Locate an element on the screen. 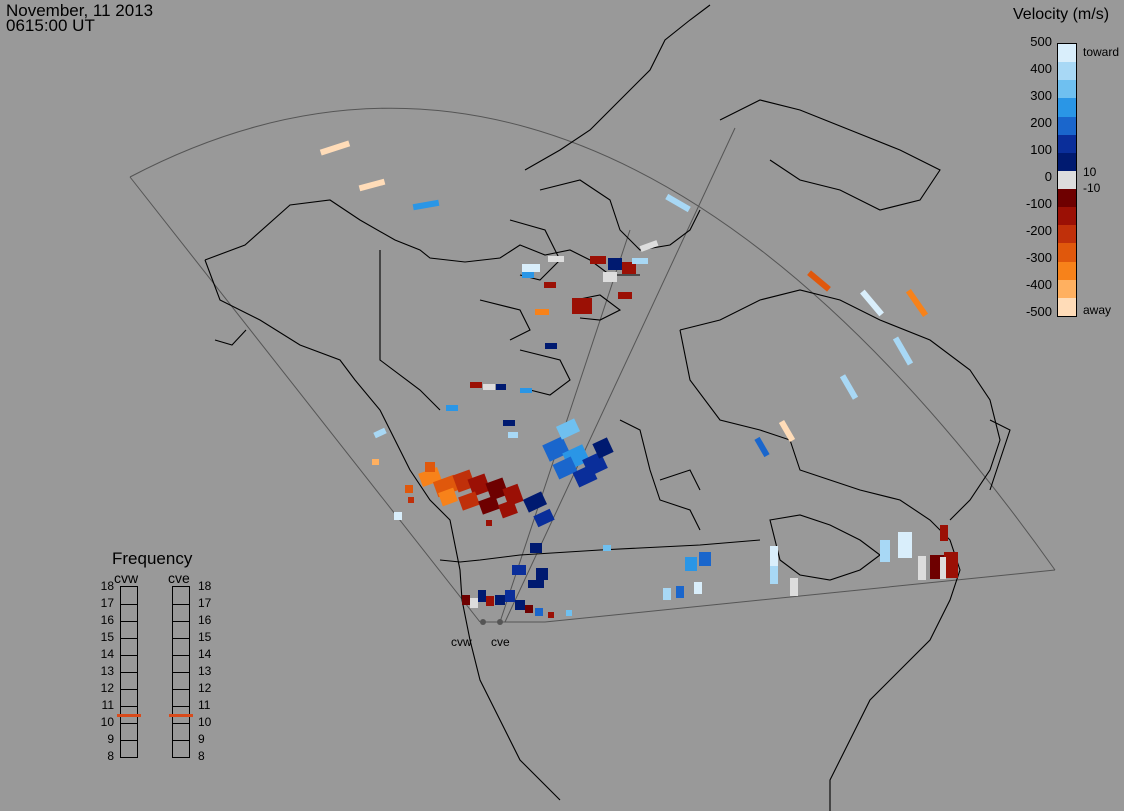 The width and height of the screenshot is (1124, 811). radar-site-cve is located at coordinates (500, 622).